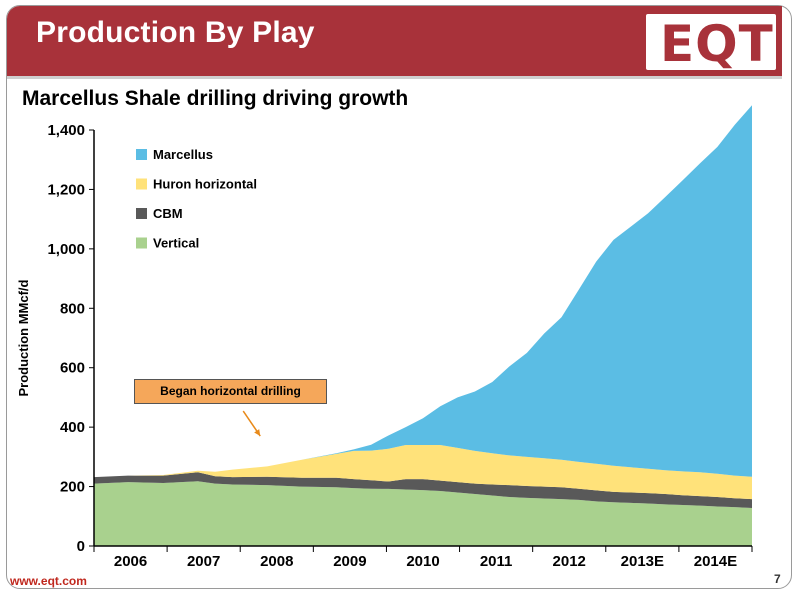 The image size is (800, 600). What do you see at coordinates (423, 513) in the screenshot?
I see `area-vertical` at bounding box center [423, 513].